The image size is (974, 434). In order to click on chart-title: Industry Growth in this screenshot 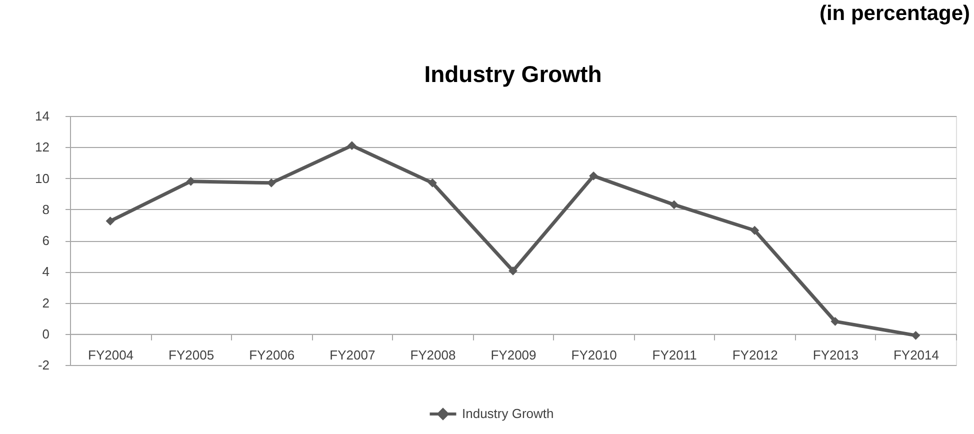, I will do `click(513, 74)`.